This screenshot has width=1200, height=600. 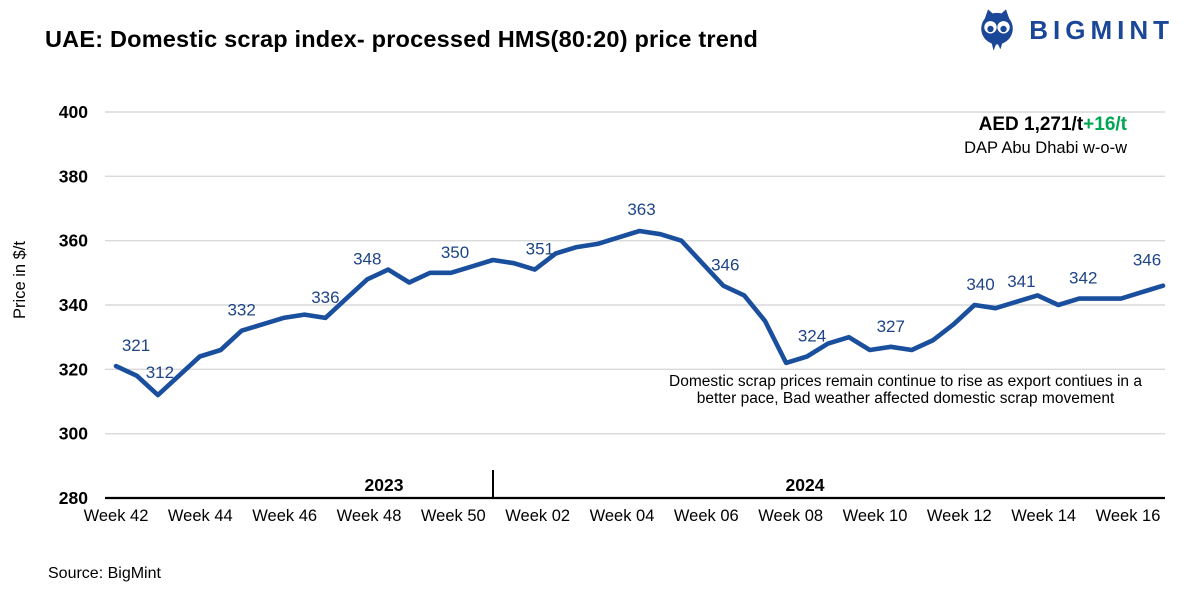 What do you see at coordinates (73, 498) in the screenshot?
I see `y-axis-label: 280` at bounding box center [73, 498].